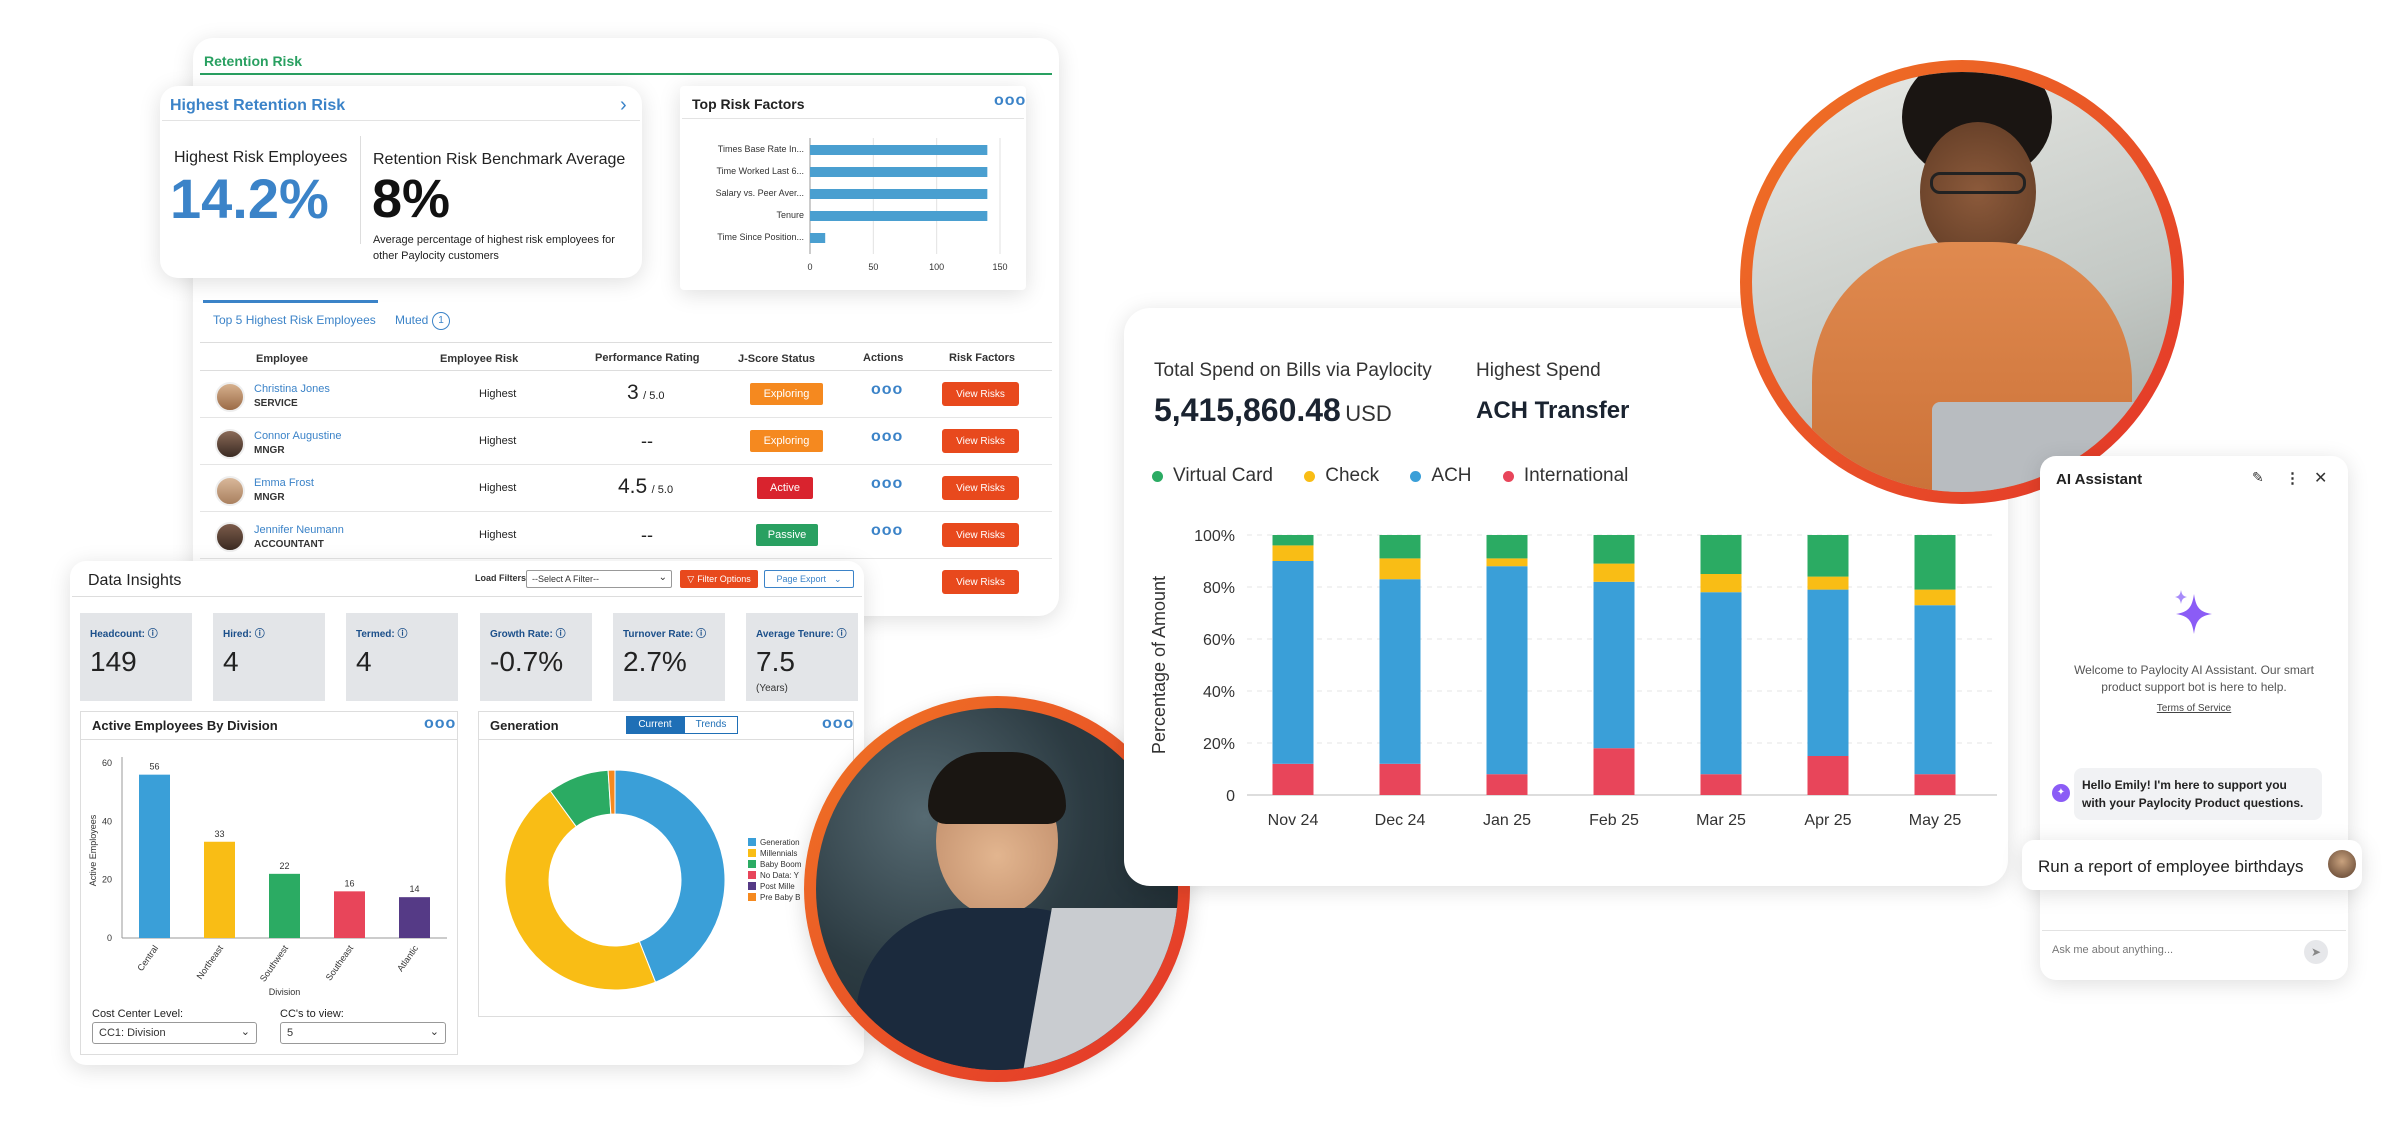  I want to click on rating-value: 4.5, so click(633, 486).